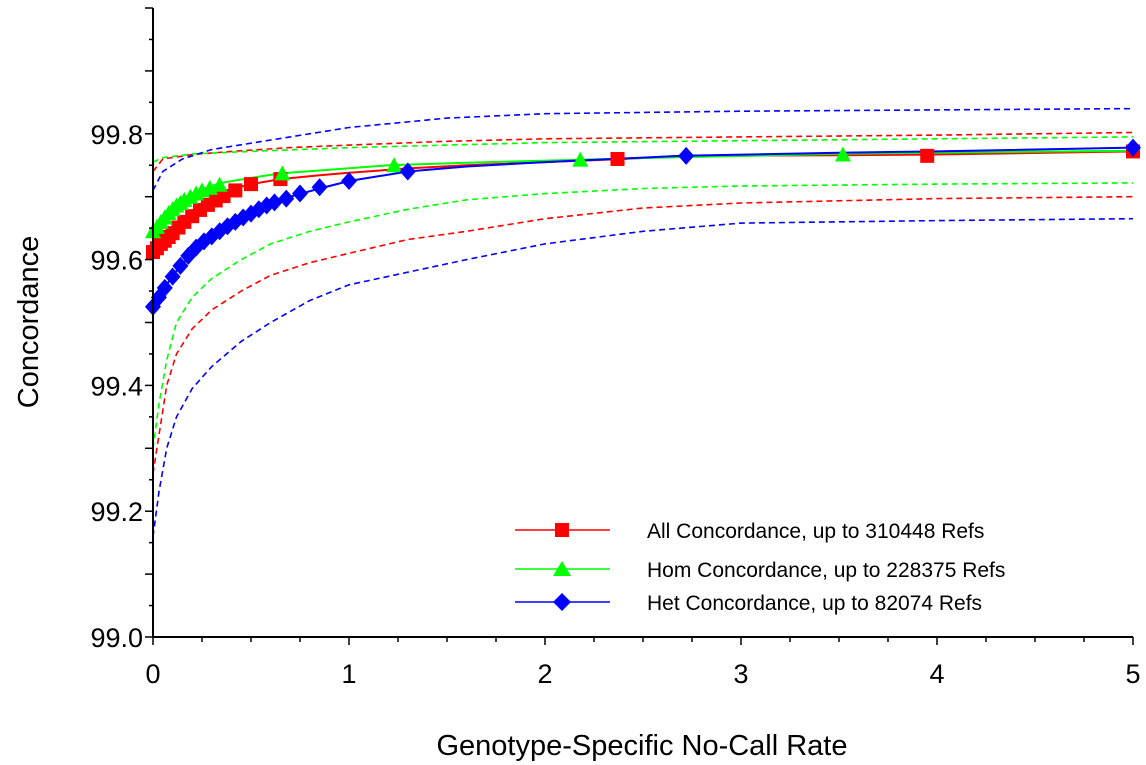  I want to click on y-tick-label: 99.2, so click(116, 512).